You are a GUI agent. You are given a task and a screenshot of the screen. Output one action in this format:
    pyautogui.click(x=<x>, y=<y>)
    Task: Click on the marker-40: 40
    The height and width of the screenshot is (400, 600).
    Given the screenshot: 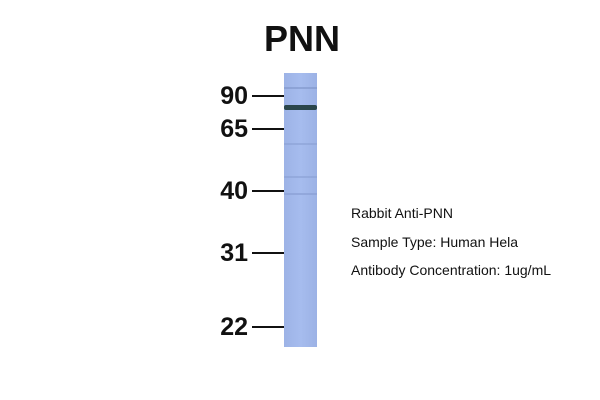 What is the action you would take?
    pyautogui.click(x=242, y=191)
    